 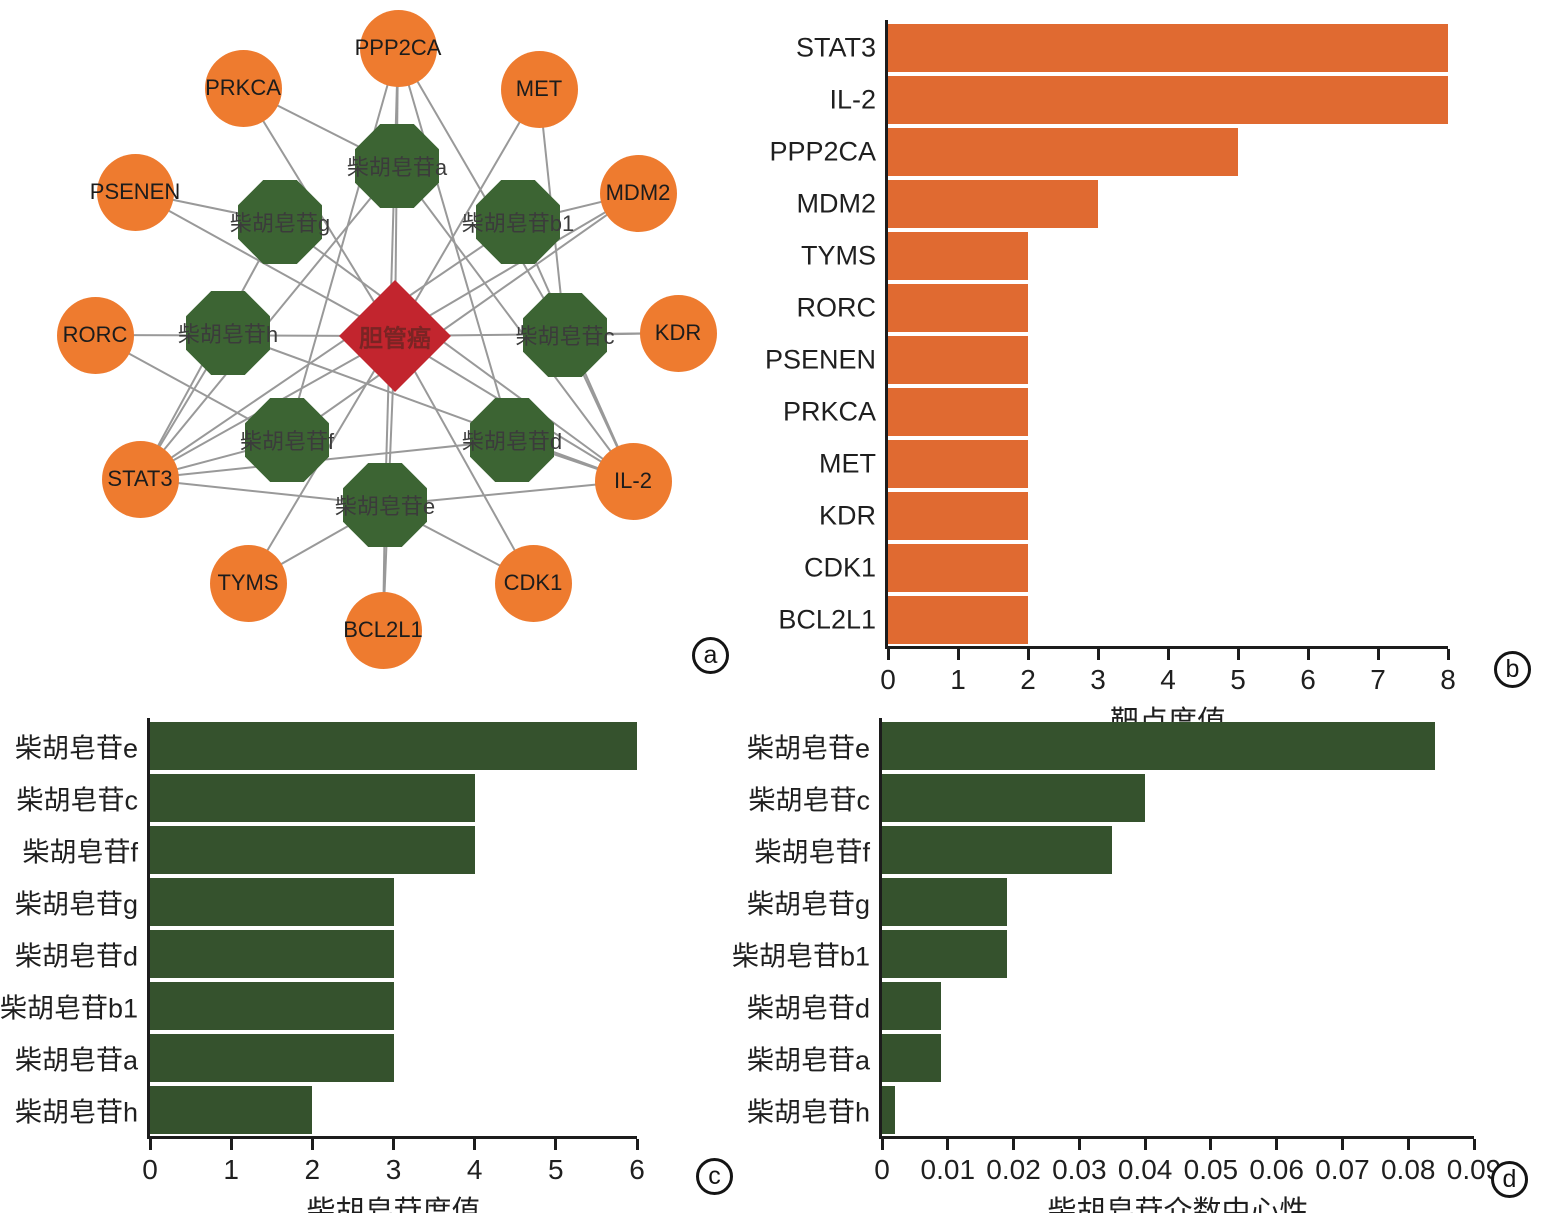 What do you see at coordinates (135, 192) in the screenshot?
I see `target-node-PSENEN: PSENEN` at bounding box center [135, 192].